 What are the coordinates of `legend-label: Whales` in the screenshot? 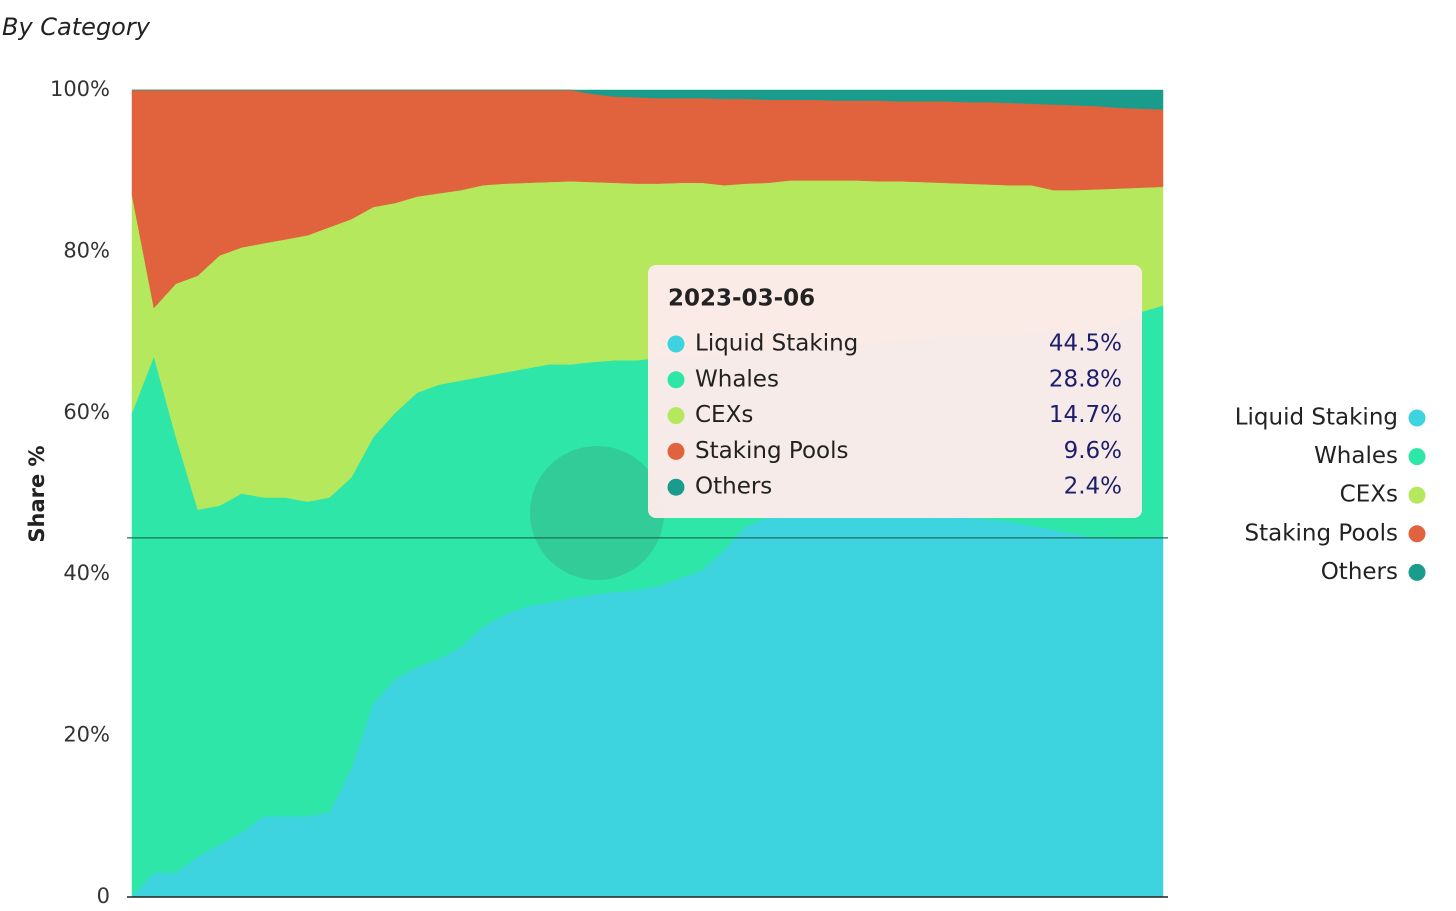 It's located at (1356, 456).